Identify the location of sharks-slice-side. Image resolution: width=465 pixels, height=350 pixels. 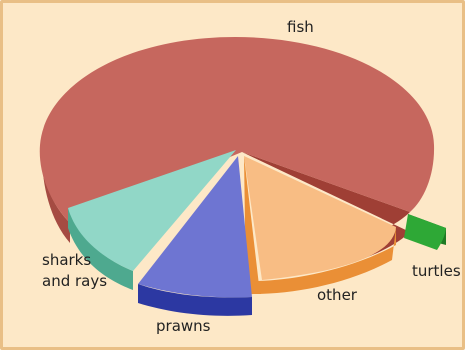
(100, 249).